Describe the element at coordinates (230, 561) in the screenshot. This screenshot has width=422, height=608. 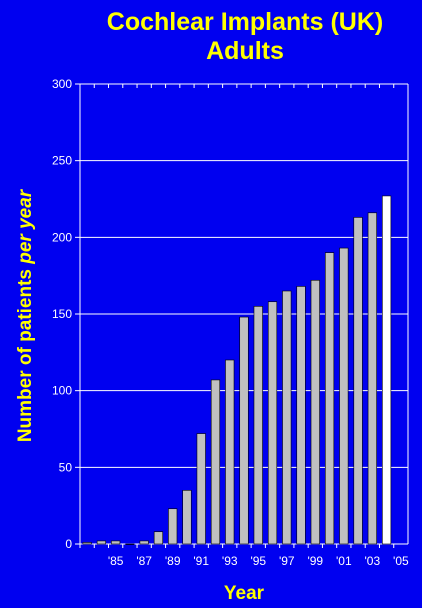
I see `x-tick-label: '93` at that location.